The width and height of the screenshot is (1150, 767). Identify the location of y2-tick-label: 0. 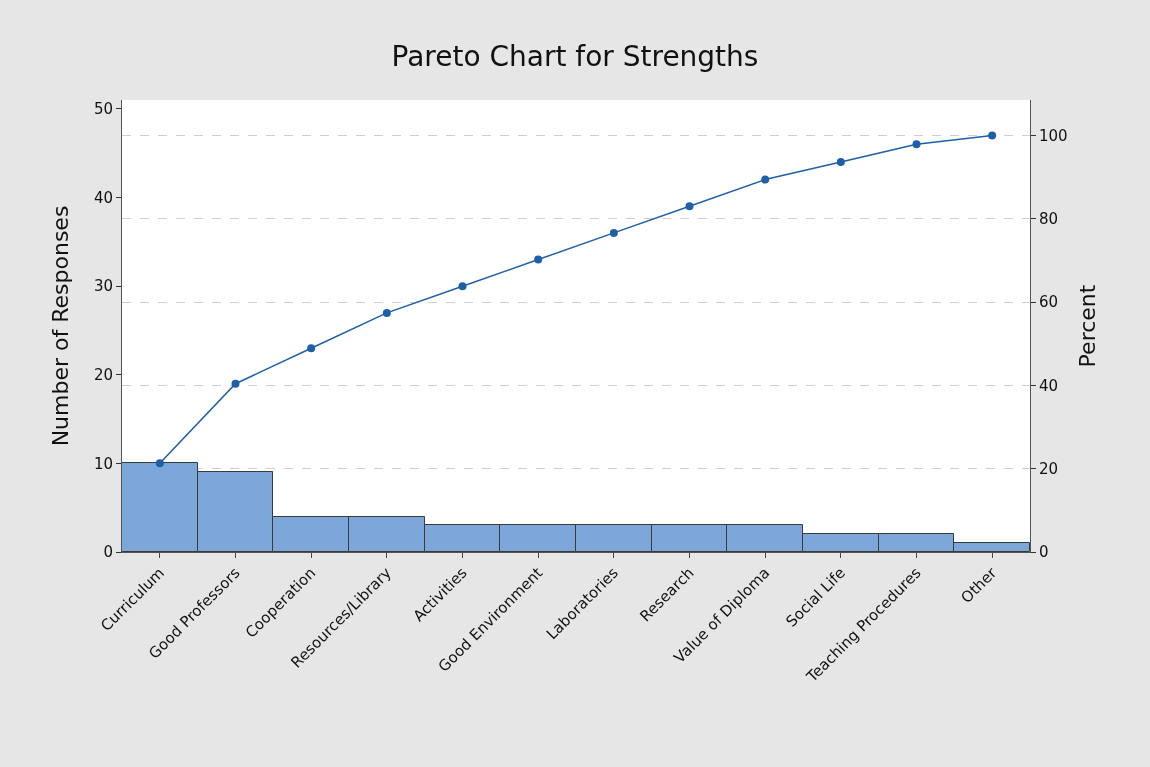
(1044, 552).